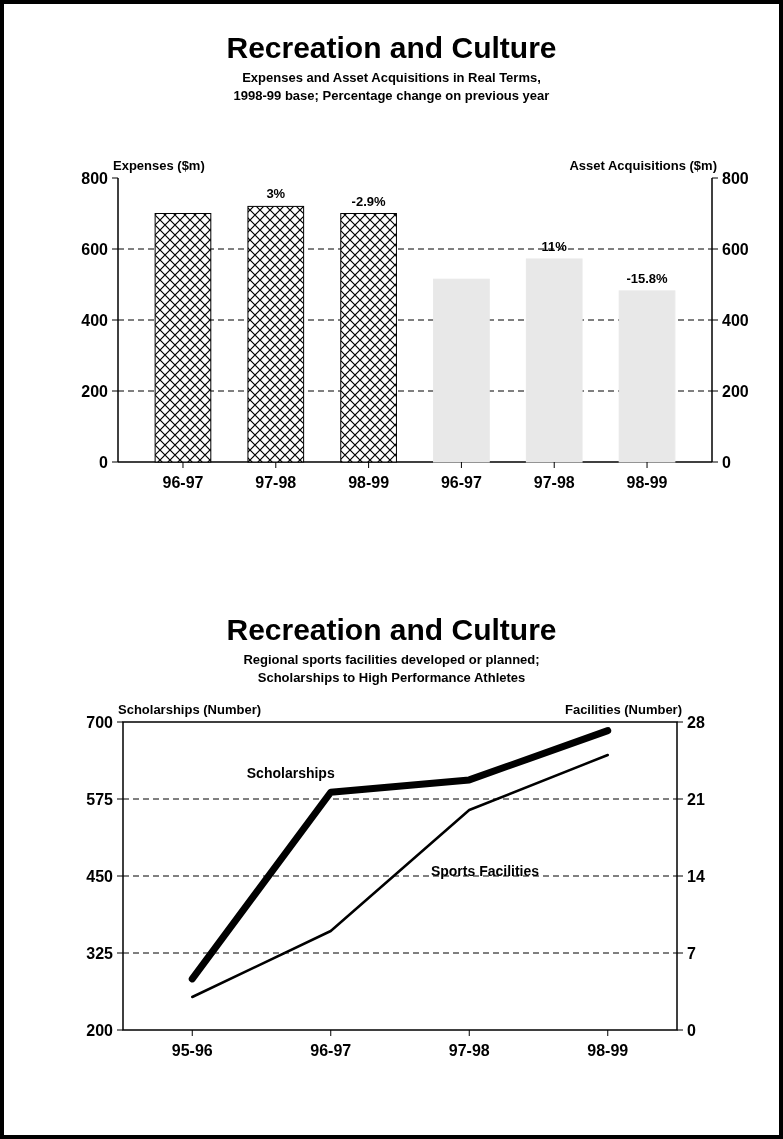  What do you see at coordinates (647, 278) in the screenshot?
I see `annotation: -15.8%` at bounding box center [647, 278].